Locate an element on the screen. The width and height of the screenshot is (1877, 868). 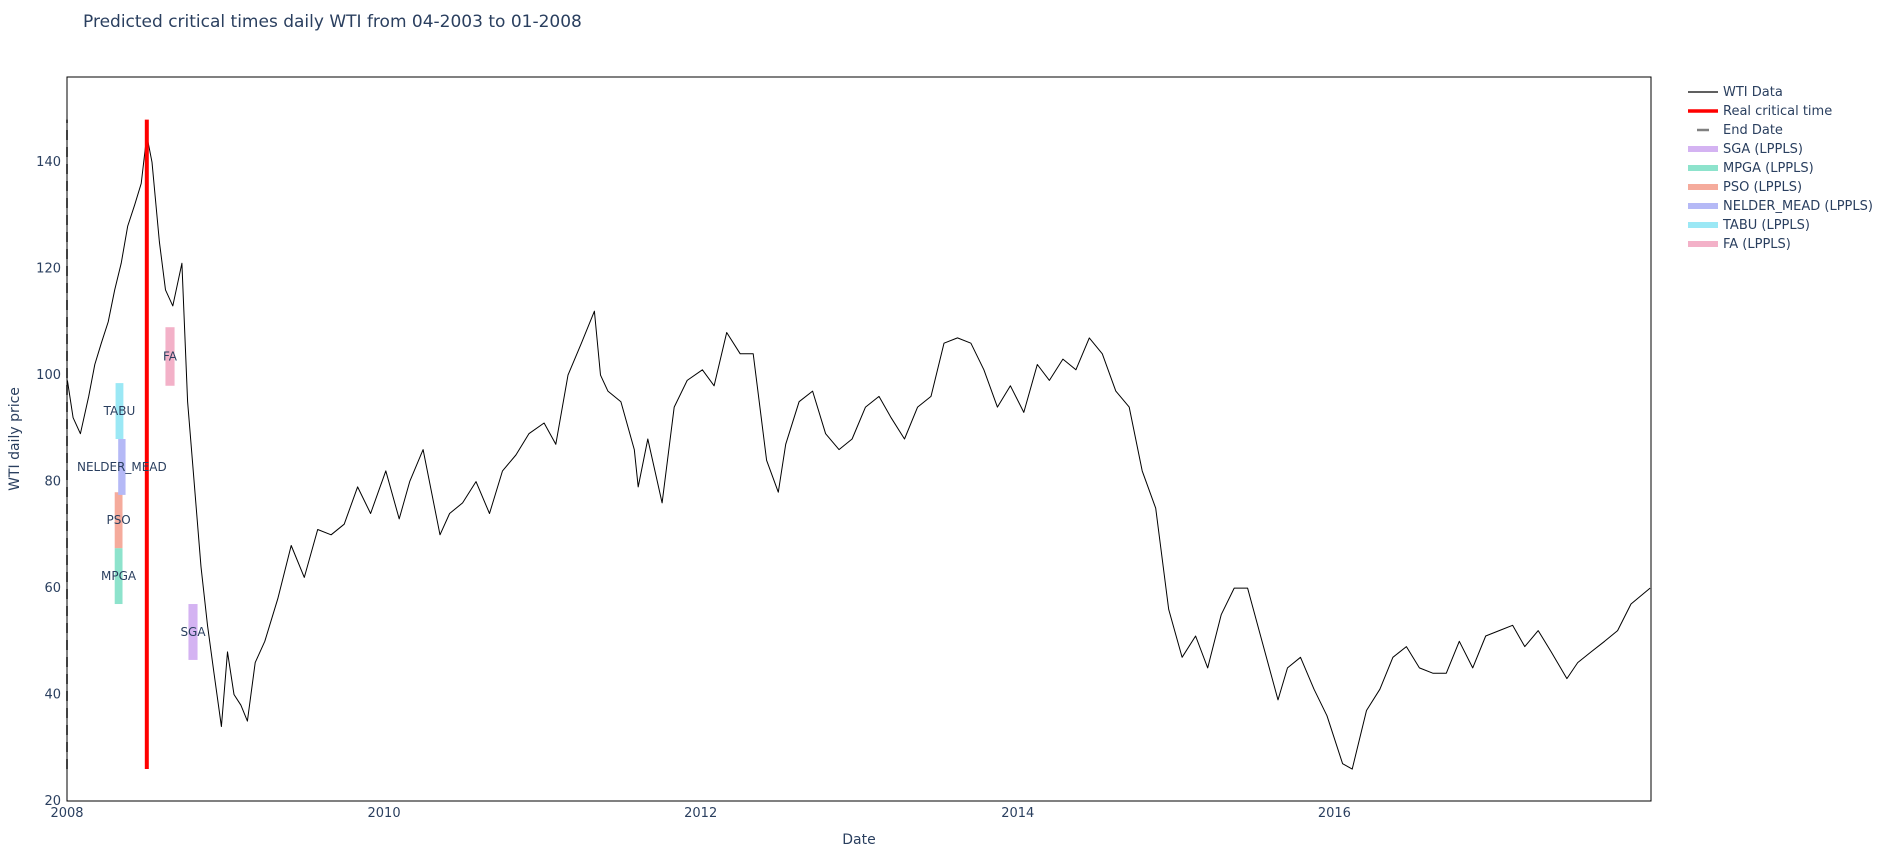
mpga-range-box is located at coordinates (118, 576).